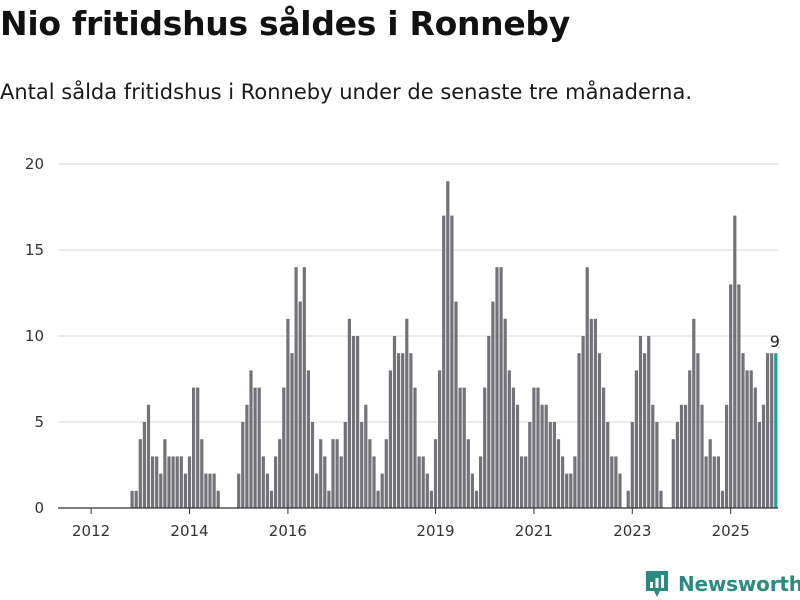 Image resolution: width=800 pixels, height=600 pixels. Describe the element at coordinates (534, 531) in the screenshot. I see `x-tick-label: 2021` at that location.